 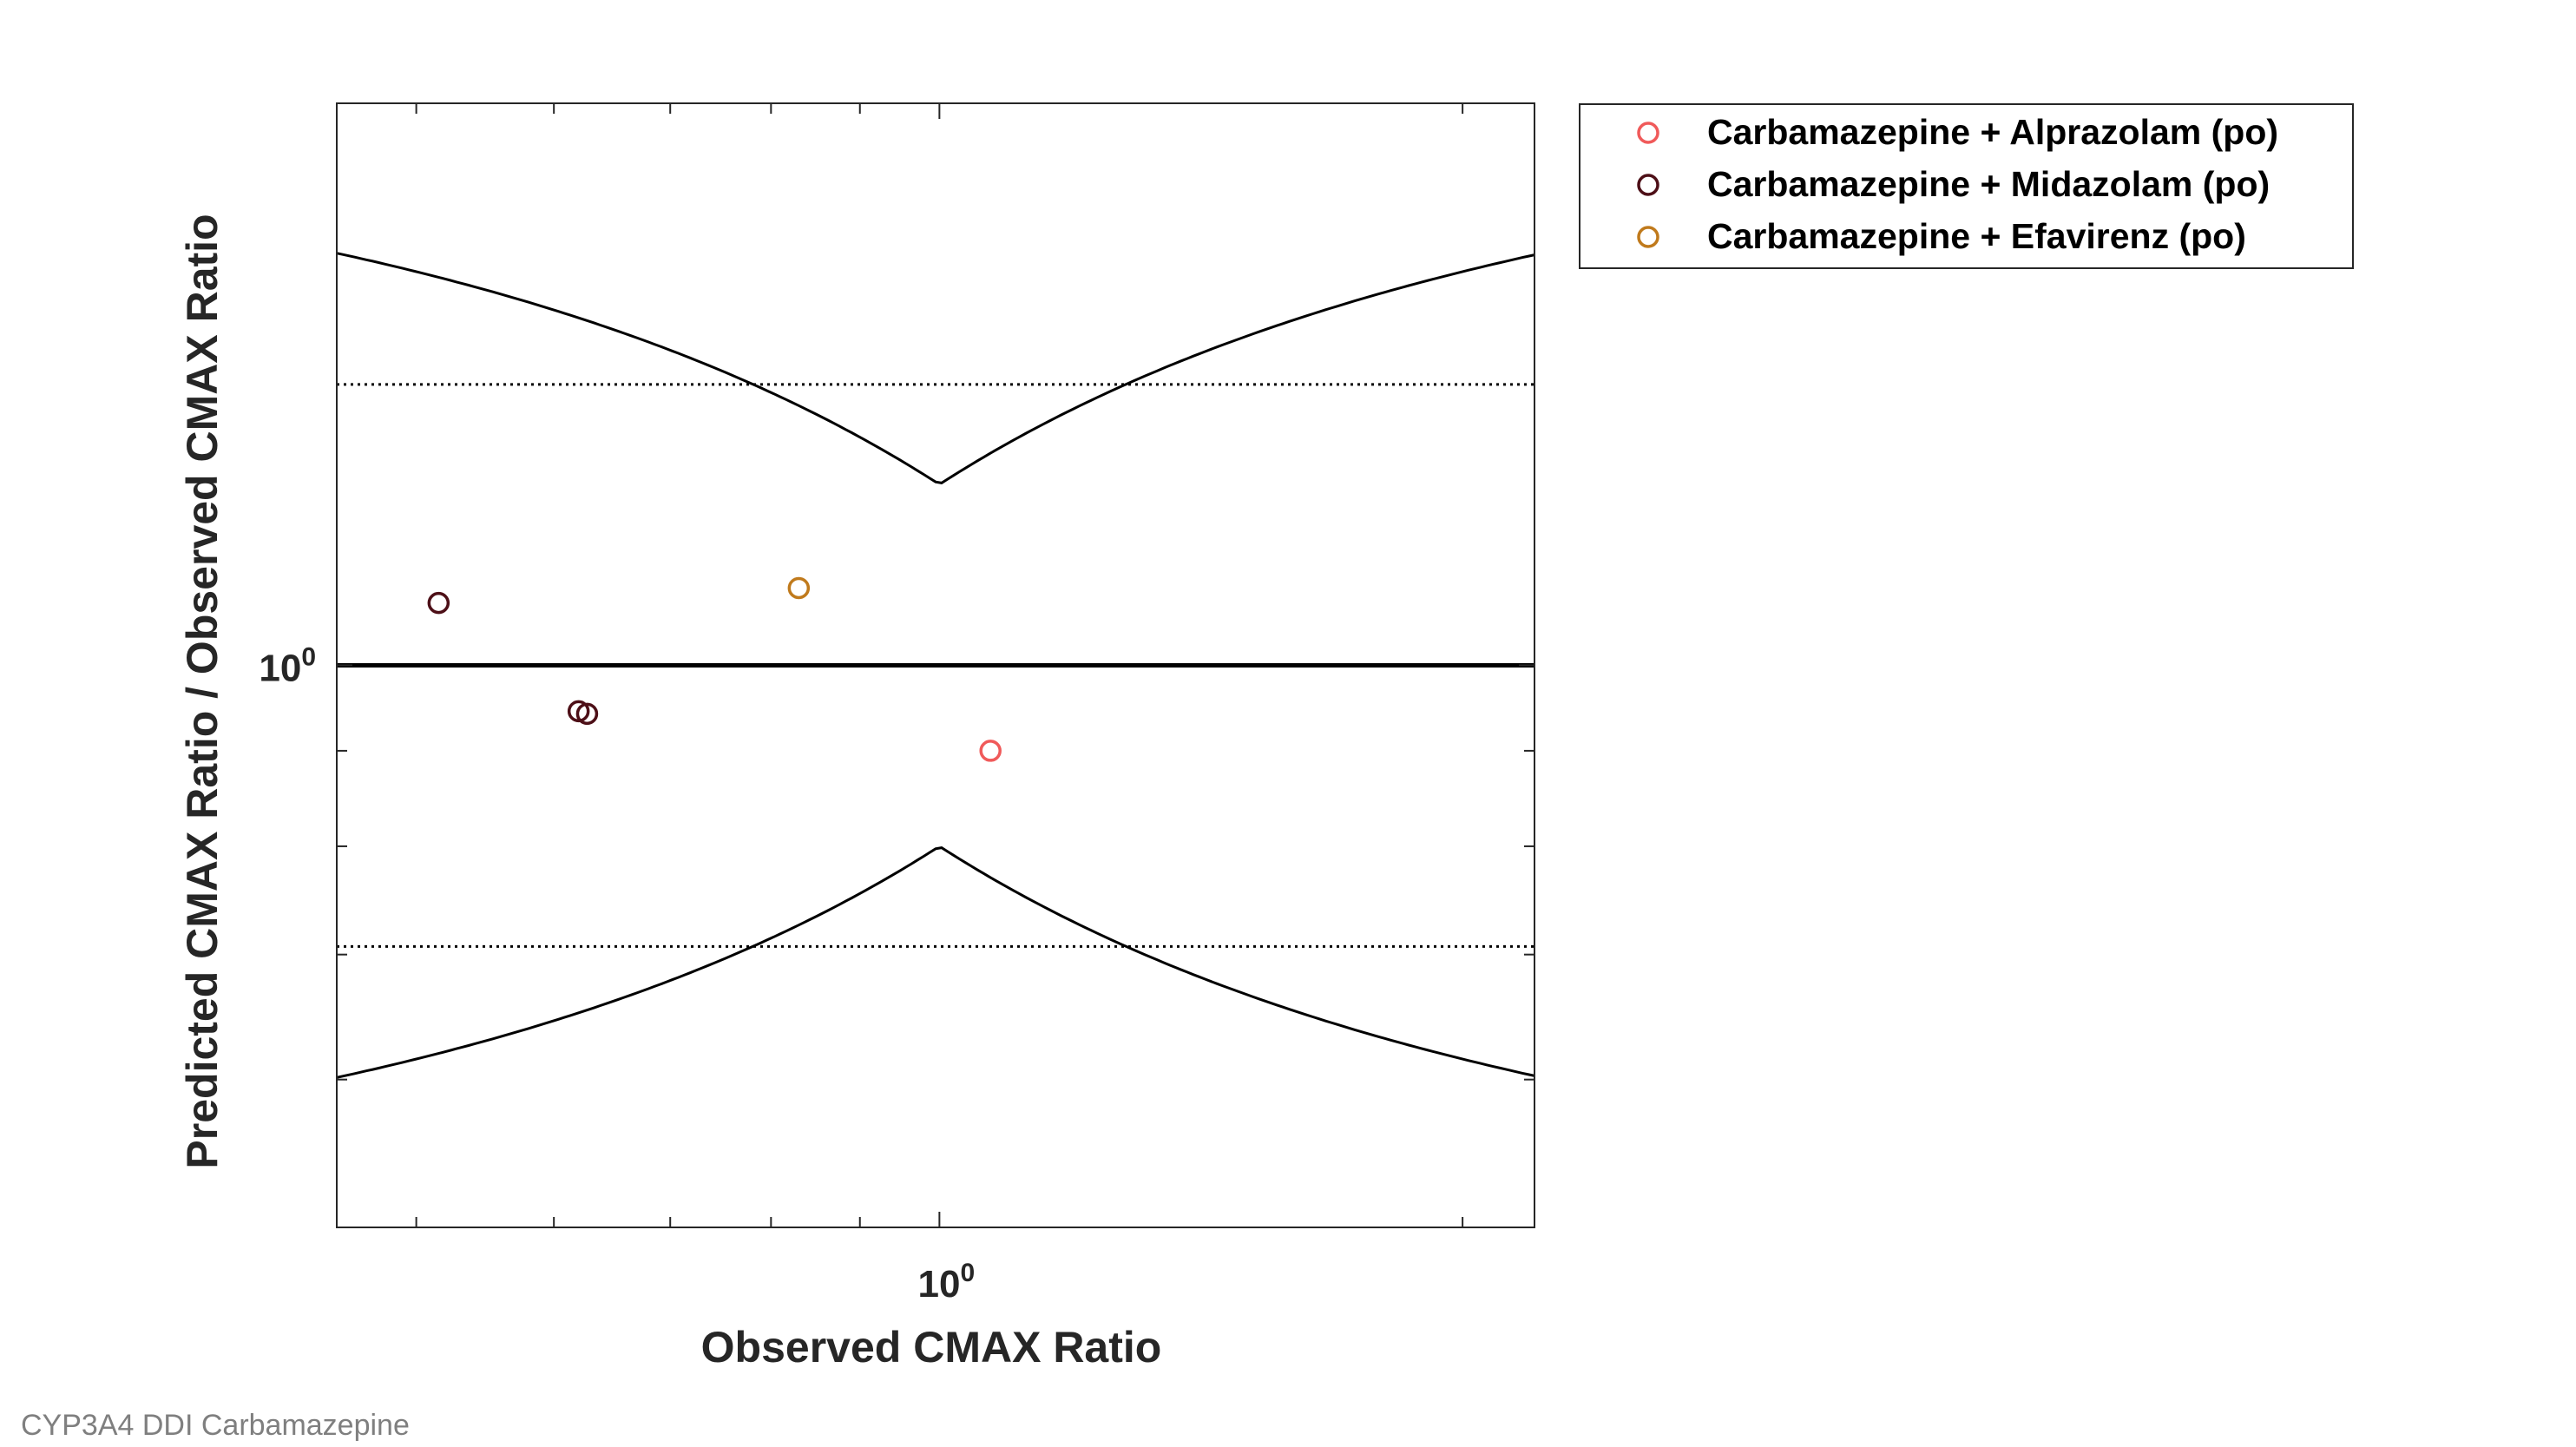 I want to click on x-axis-label: Observed CMAX Ratio, so click(x=931, y=1347).